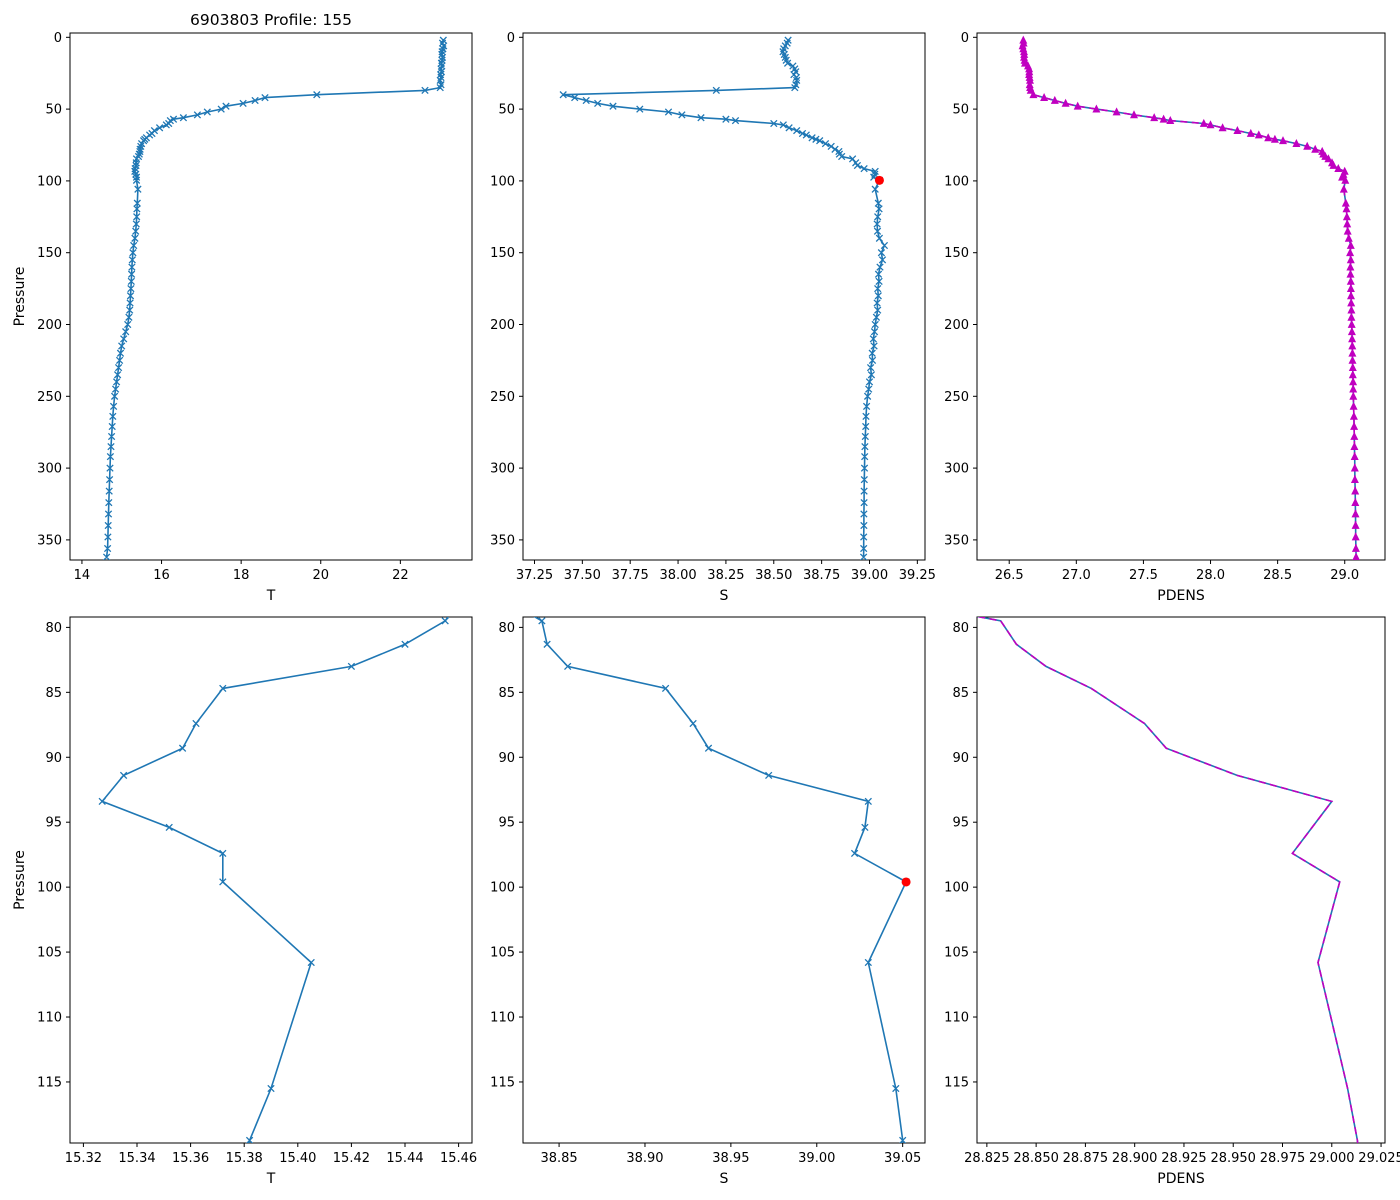 The height and width of the screenshot is (1200, 1400). Describe the element at coordinates (241, 575) in the screenshot. I see `x-tick-label: 18` at that location.